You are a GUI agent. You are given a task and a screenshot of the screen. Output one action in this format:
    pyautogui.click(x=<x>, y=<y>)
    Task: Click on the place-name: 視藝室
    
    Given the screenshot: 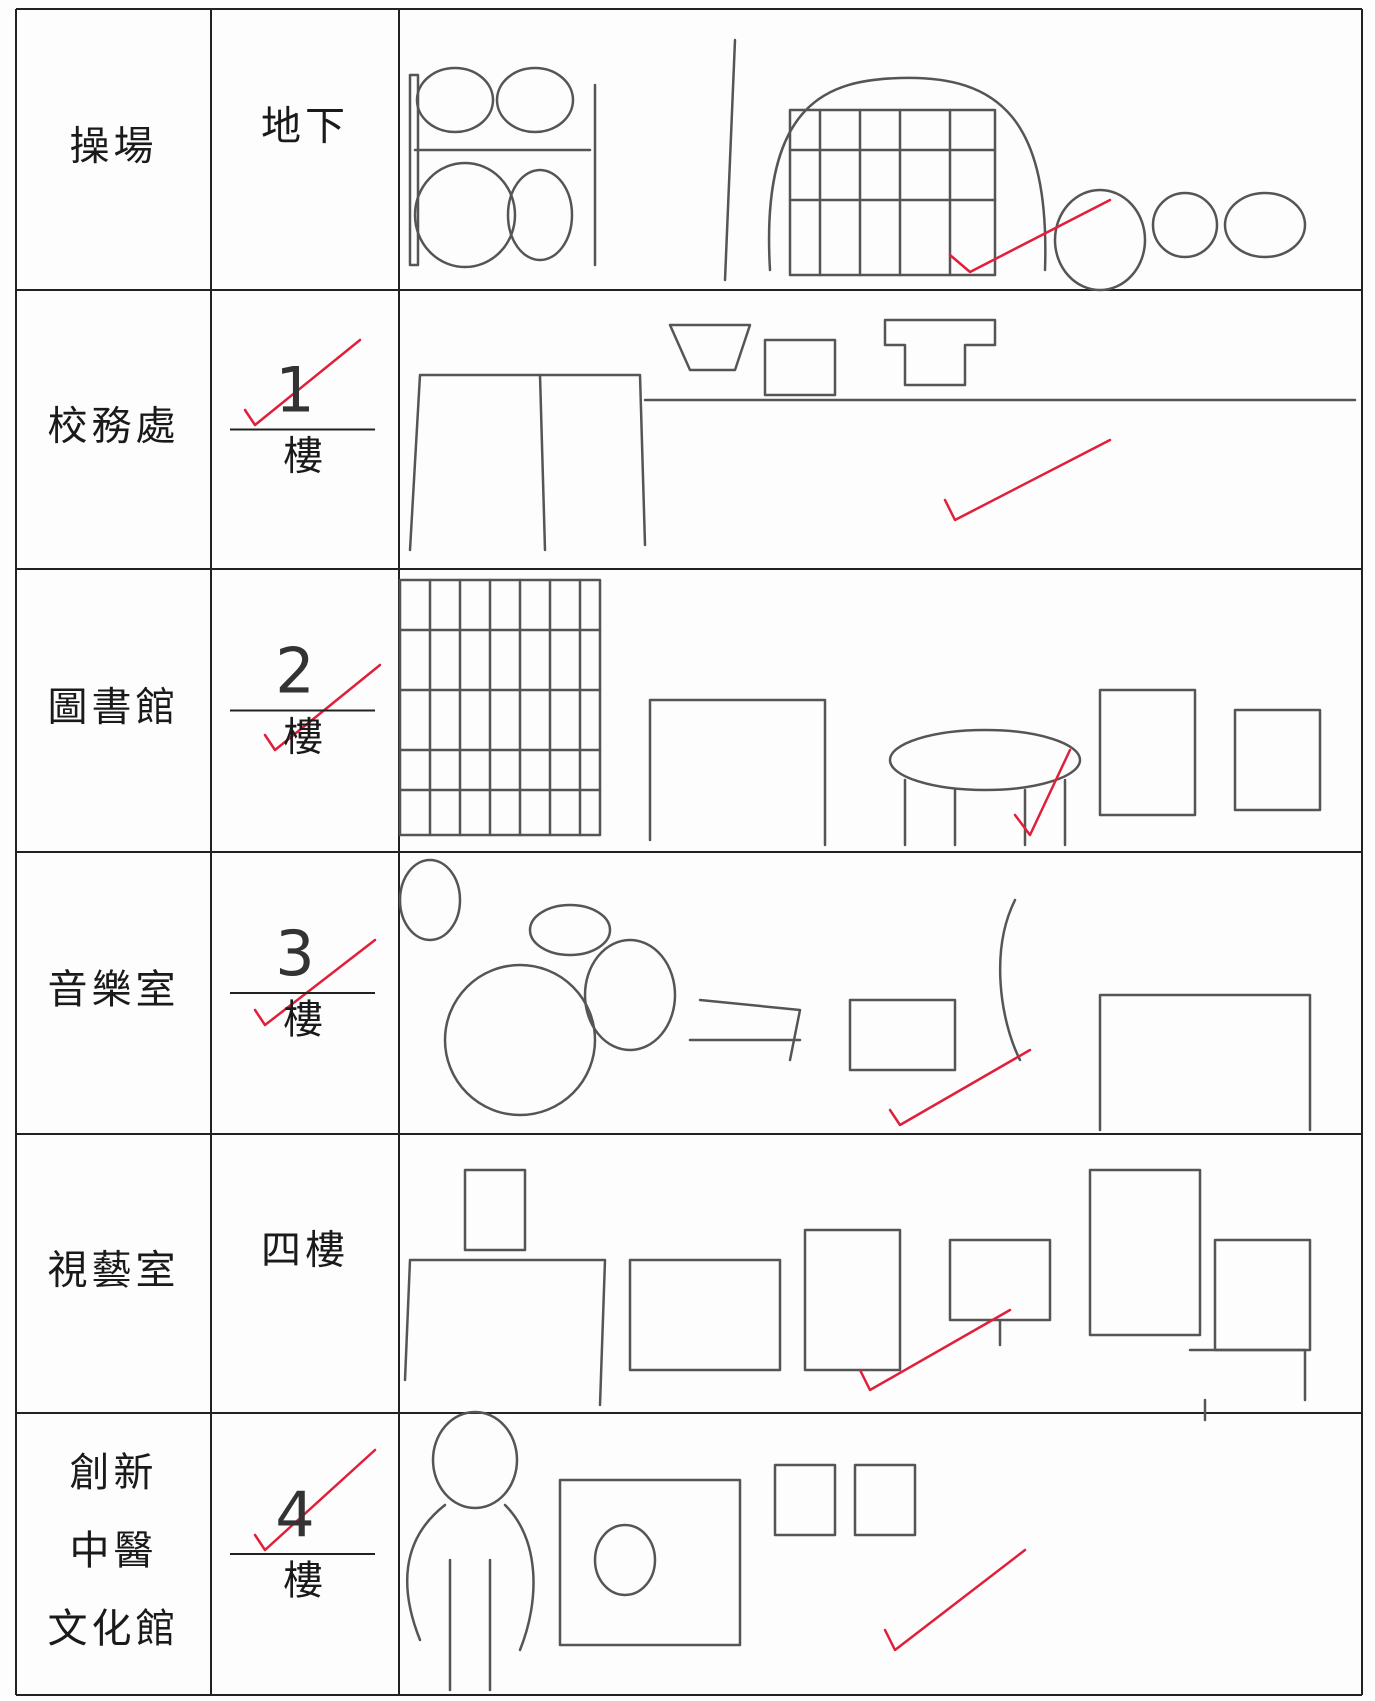 What is the action you would take?
    pyautogui.click(x=114, y=1271)
    